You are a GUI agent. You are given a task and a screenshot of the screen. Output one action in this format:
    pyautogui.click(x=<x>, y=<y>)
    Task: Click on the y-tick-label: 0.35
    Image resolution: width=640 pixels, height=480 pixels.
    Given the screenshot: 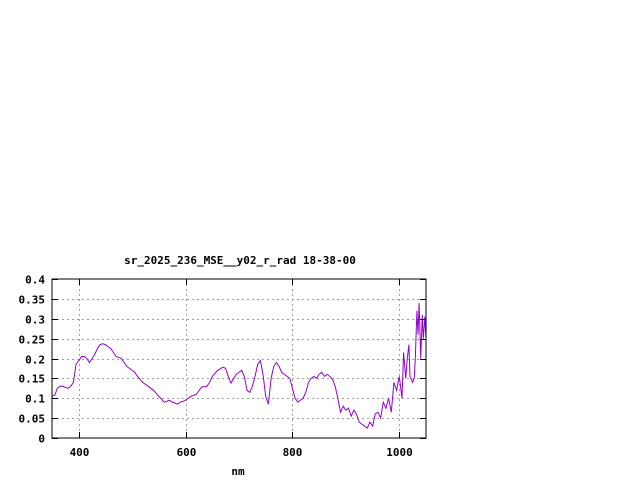 What is the action you would take?
    pyautogui.click(x=32, y=300)
    